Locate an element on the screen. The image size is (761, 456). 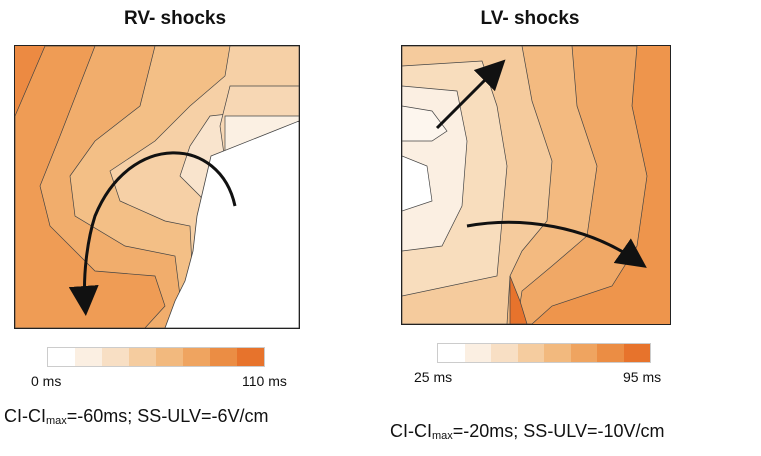
rv-scale-min-label: 0 ms is located at coordinates (46, 381).